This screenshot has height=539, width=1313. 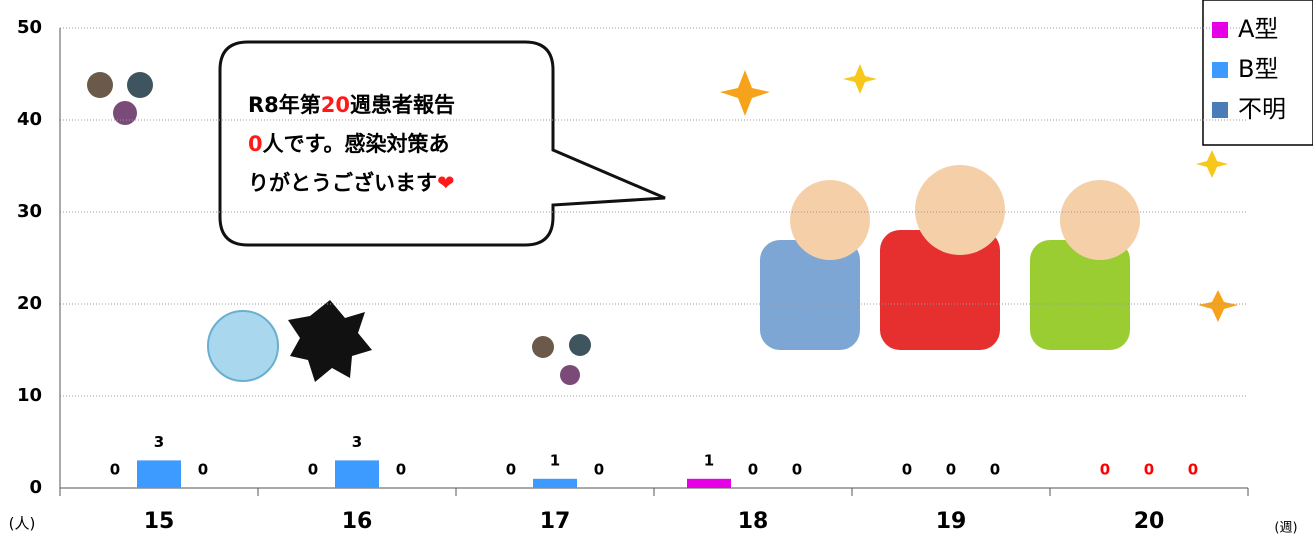 What do you see at coordinates (357, 521) in the screenshot?
I see `x-tick-label: 16` at bounding box center [357, 521].